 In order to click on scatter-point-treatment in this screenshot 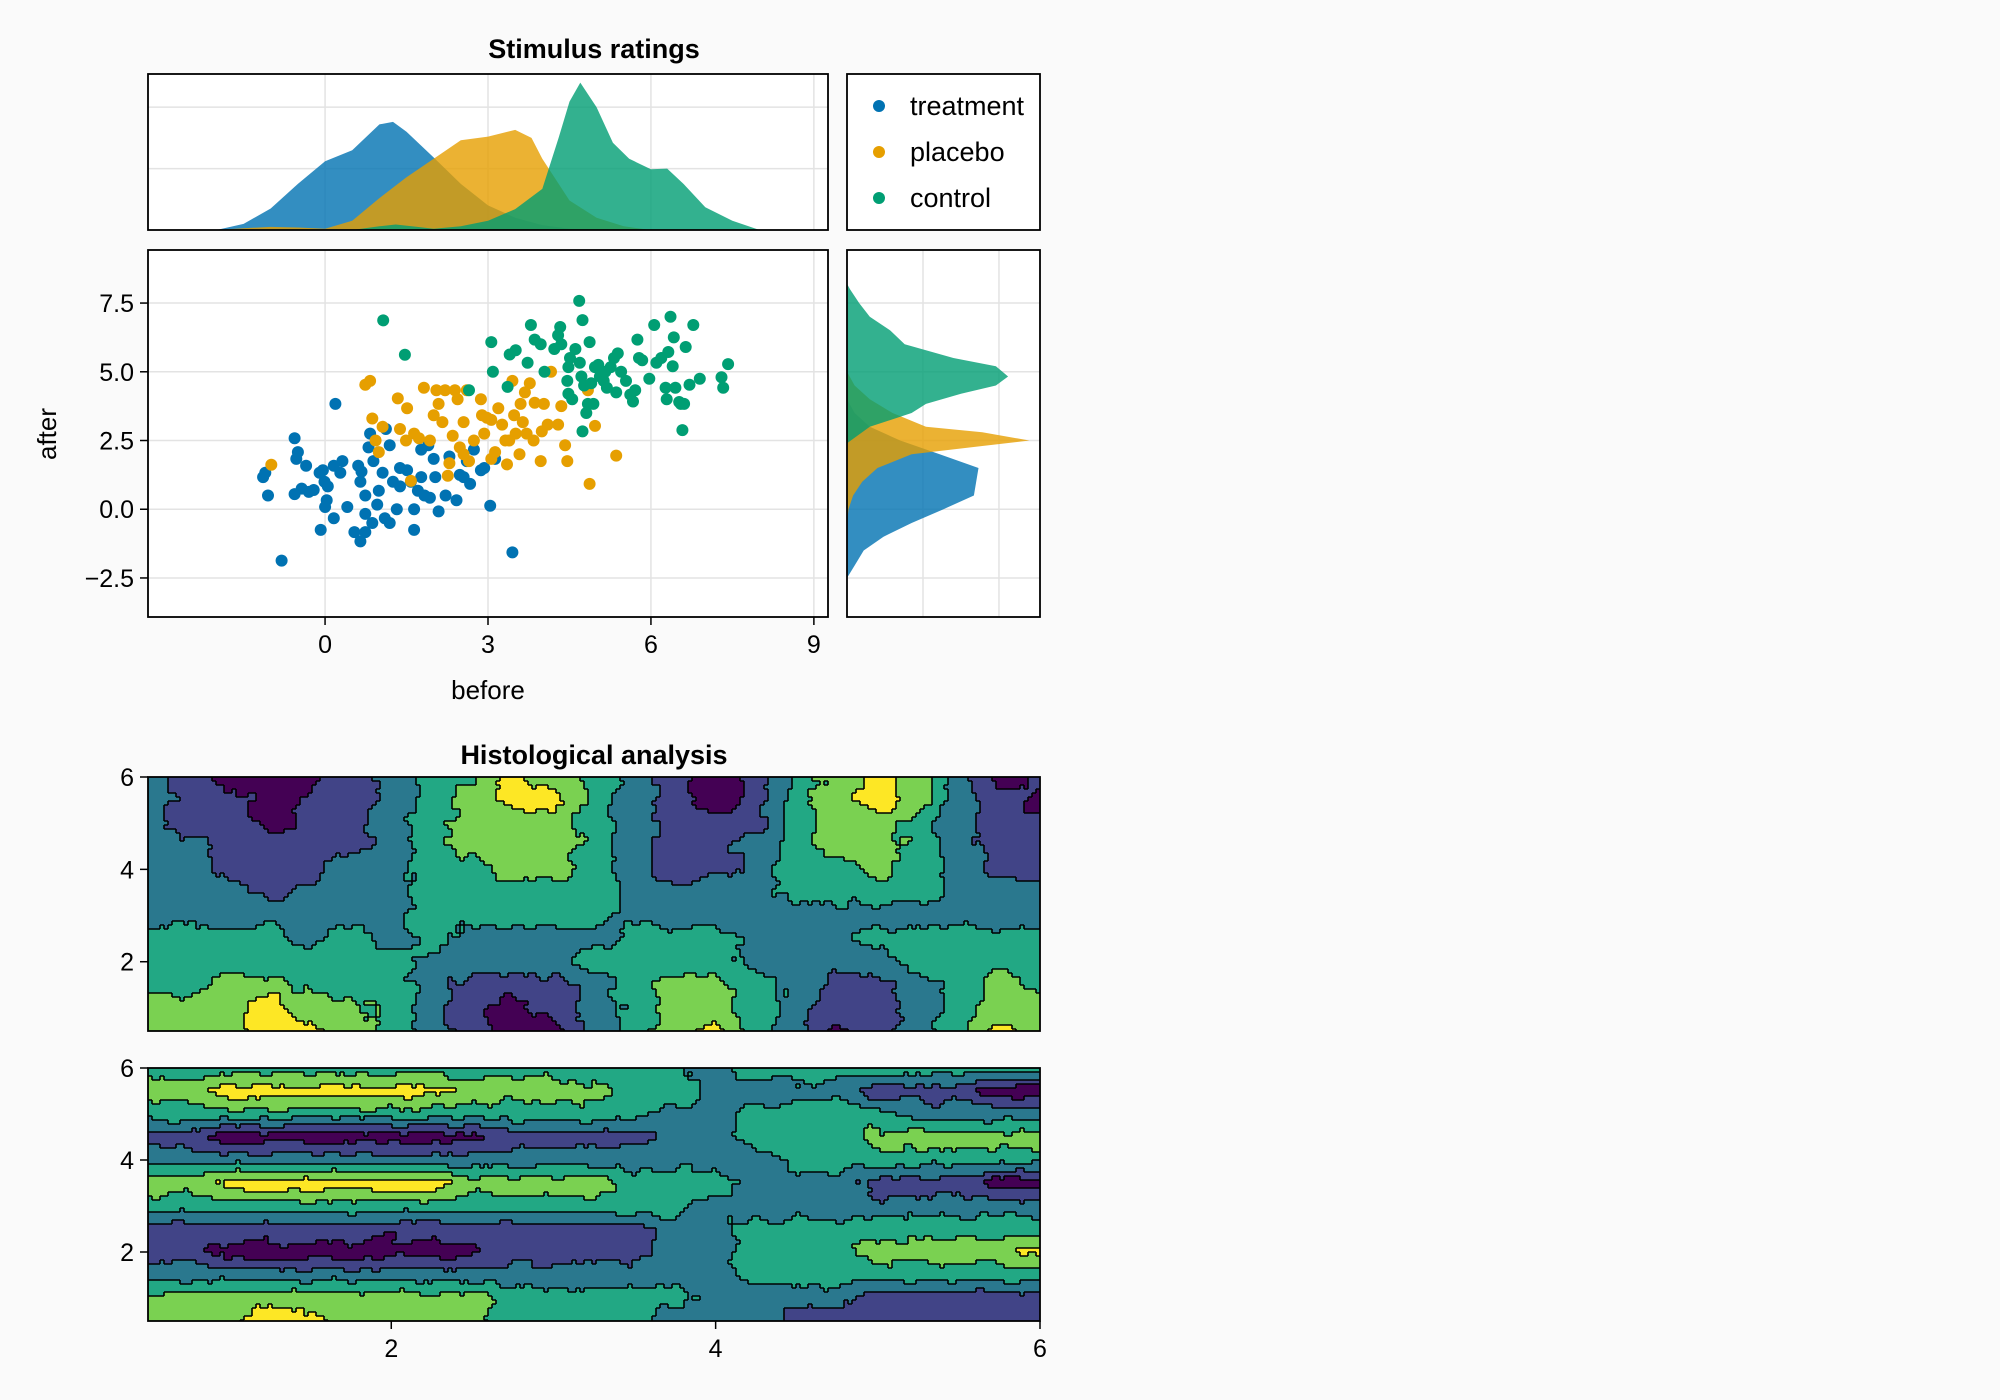, I will do `click(326, 500)`.